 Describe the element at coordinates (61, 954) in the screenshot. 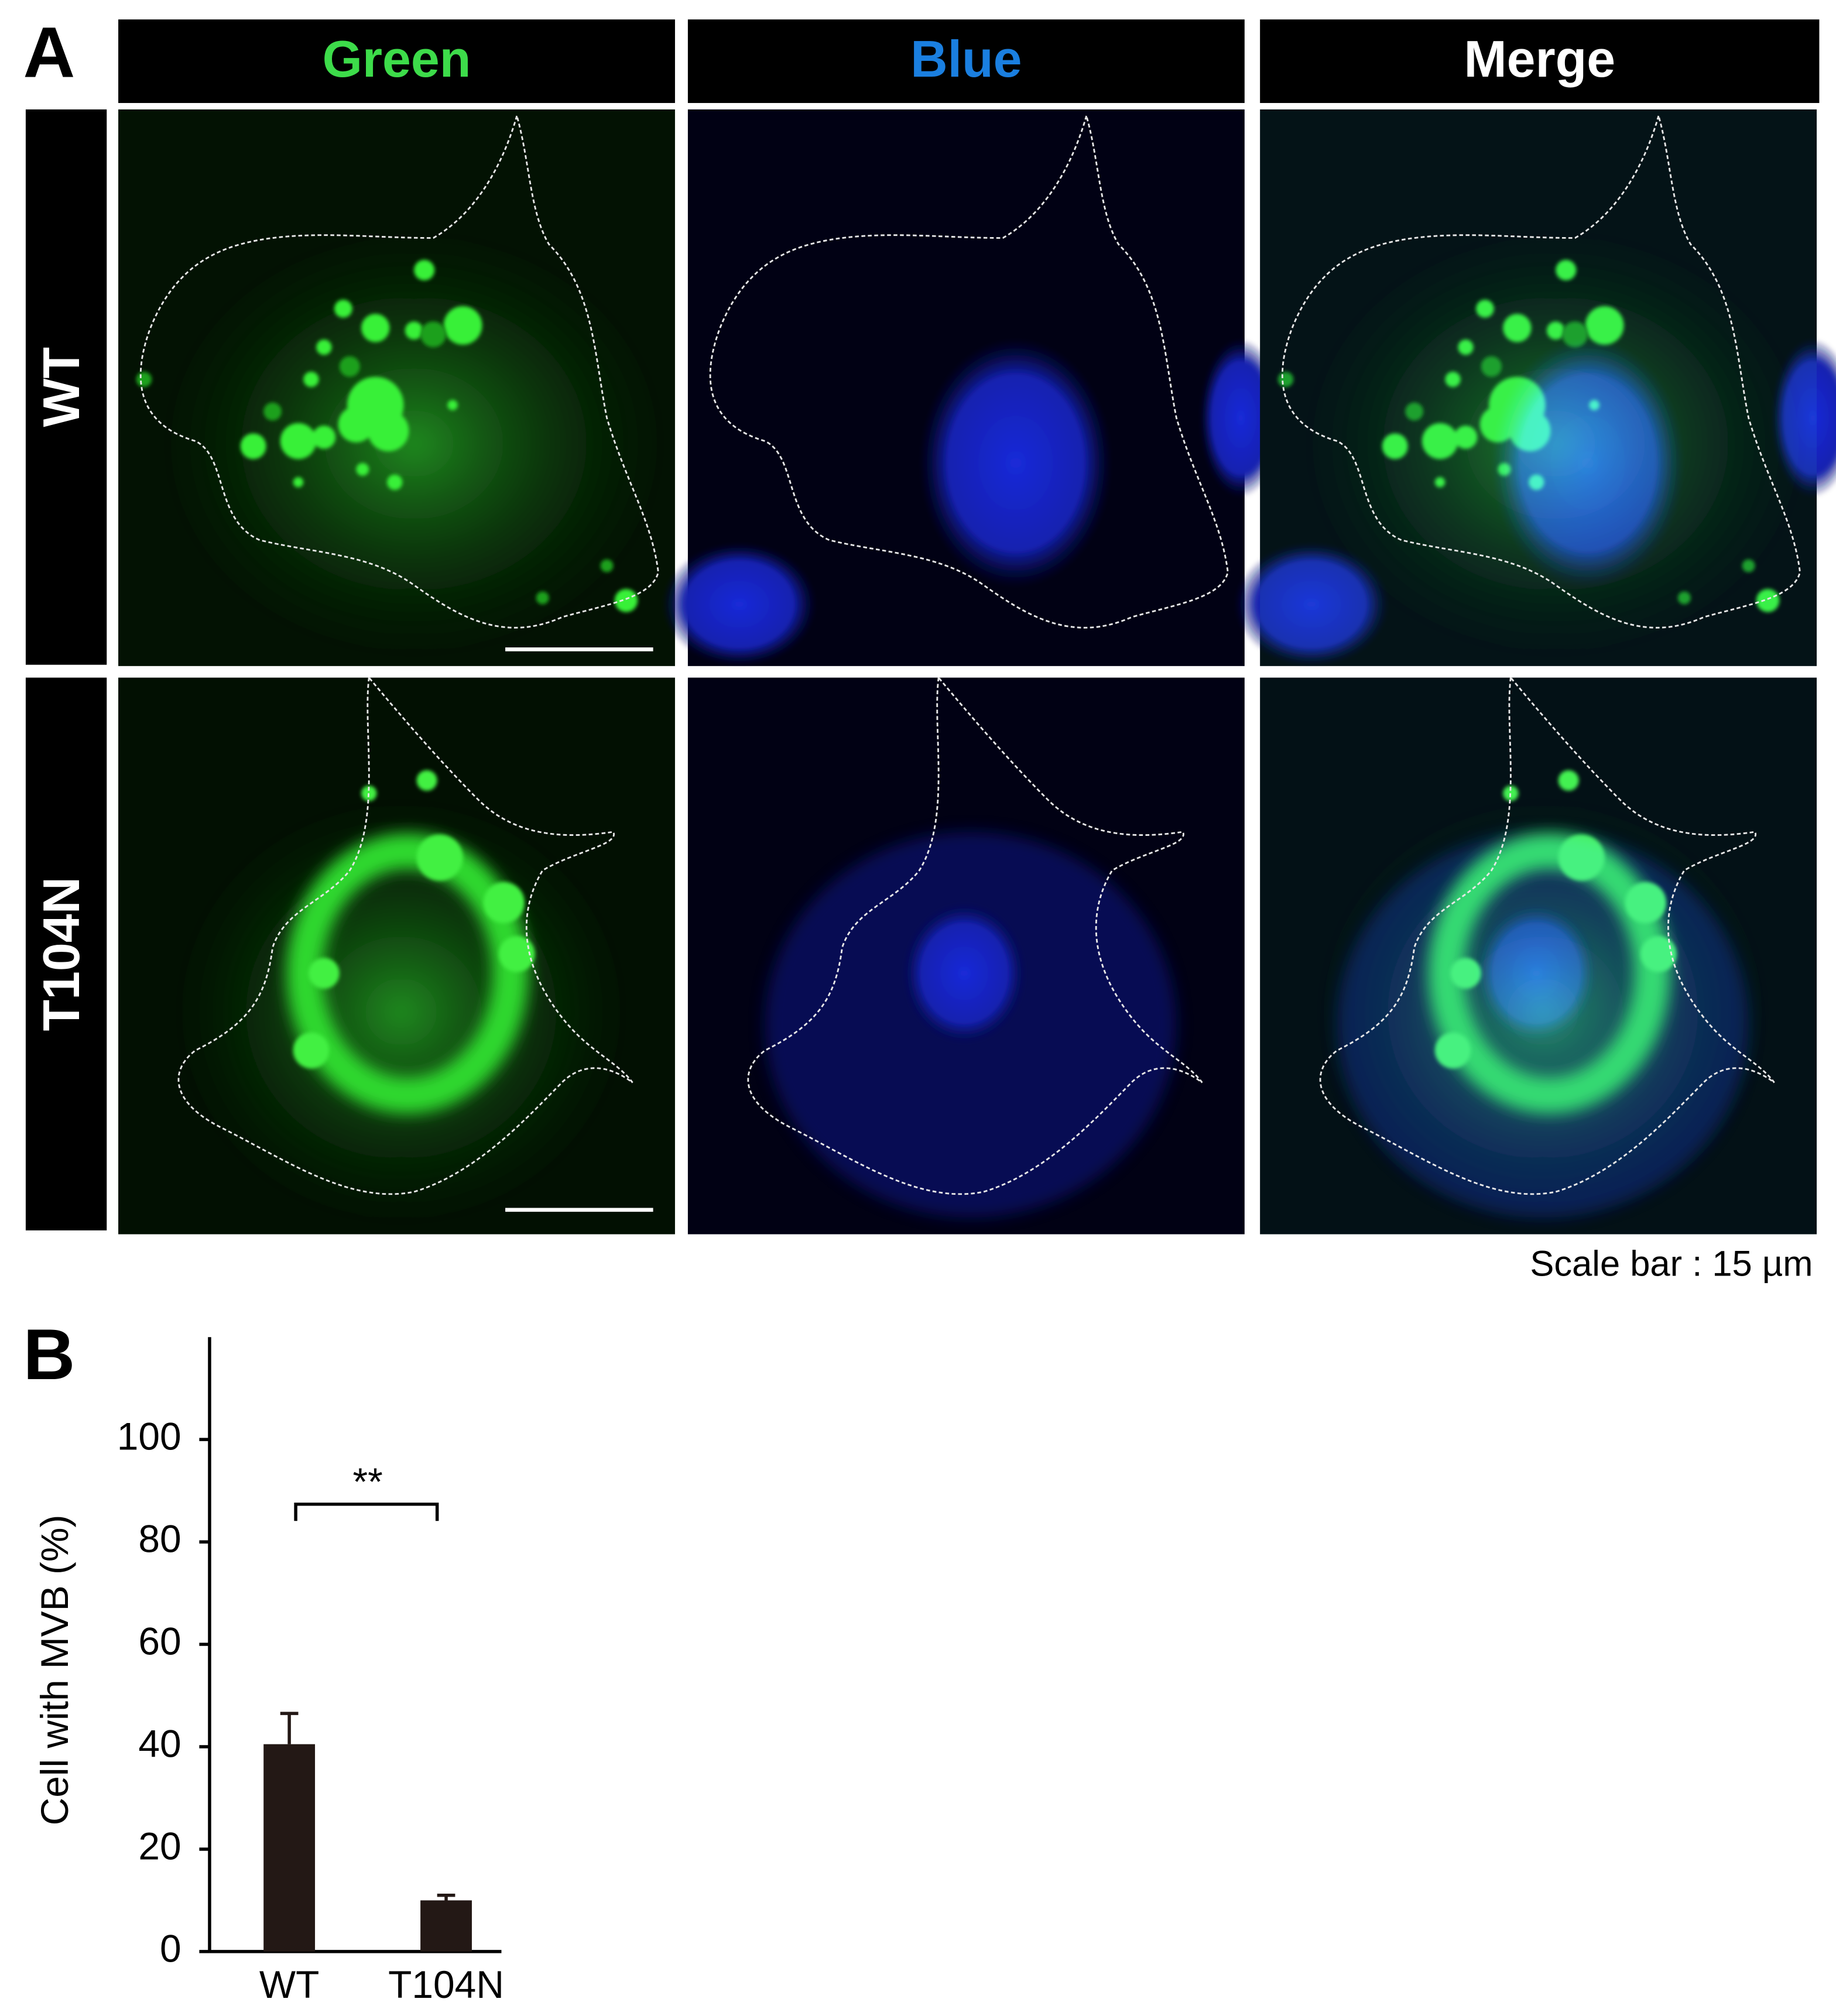

I see `row-label: T104N` at that location.